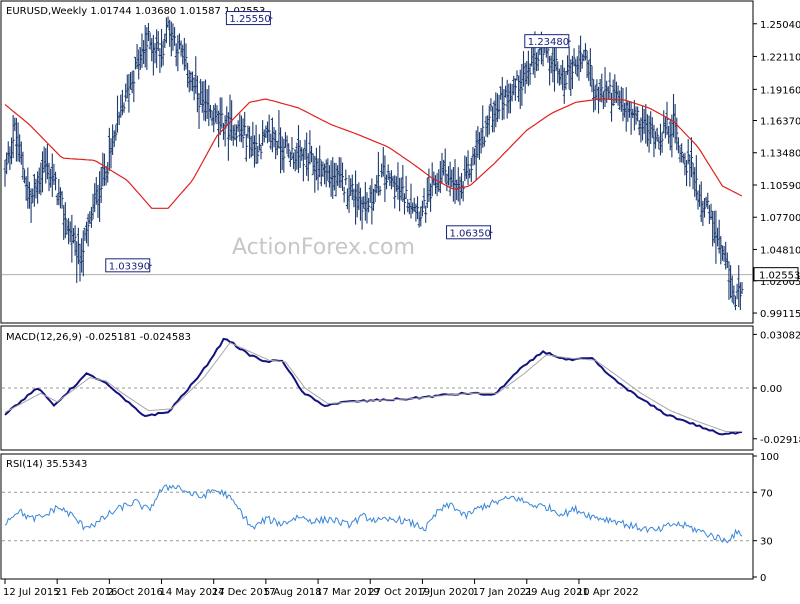 The width and height of the screenshot is (800, 604). What do you see at coordinates (780, 121) in the screenshot?
I see `price-y-tick-label: 1.16370` at bounding box center [780, 121].